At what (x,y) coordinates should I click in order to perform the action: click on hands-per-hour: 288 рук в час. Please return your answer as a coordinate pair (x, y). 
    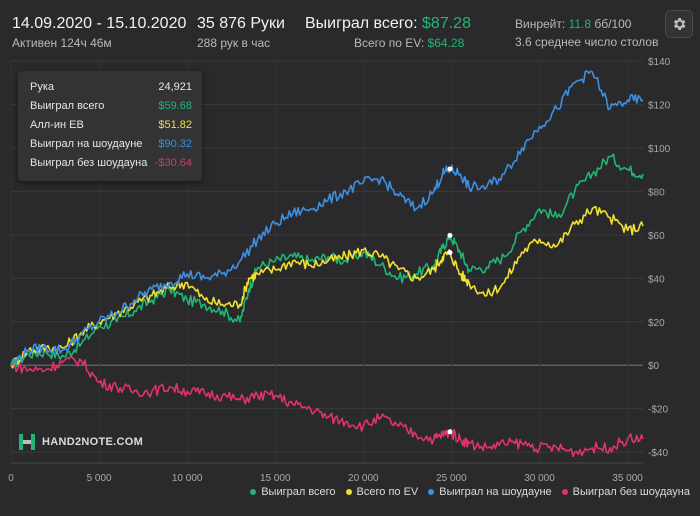
    Looking at the image, I should click on (234, 43).